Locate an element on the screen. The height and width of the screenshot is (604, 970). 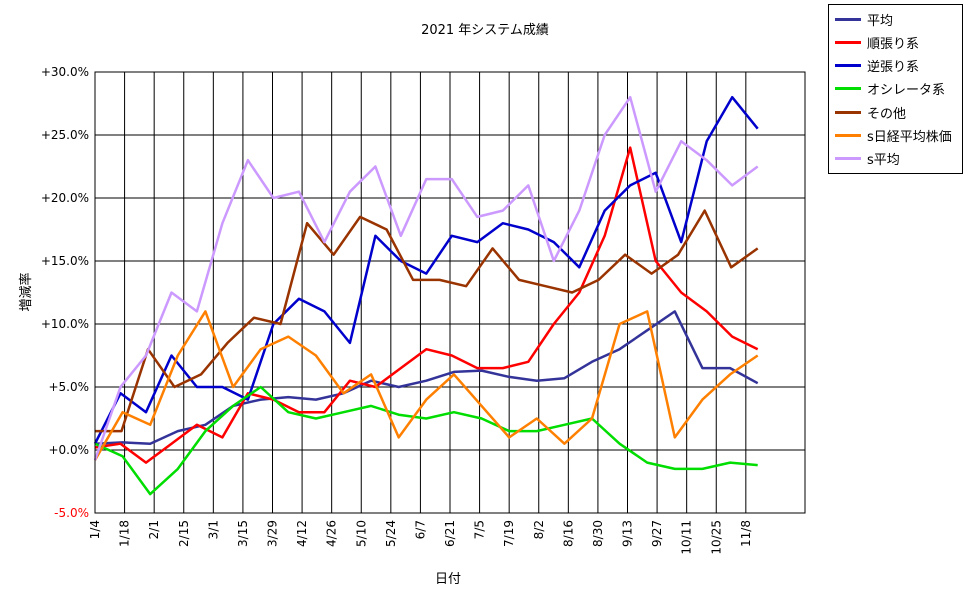
y-tick-label: +25.0% is located at coordinates (65, 135).